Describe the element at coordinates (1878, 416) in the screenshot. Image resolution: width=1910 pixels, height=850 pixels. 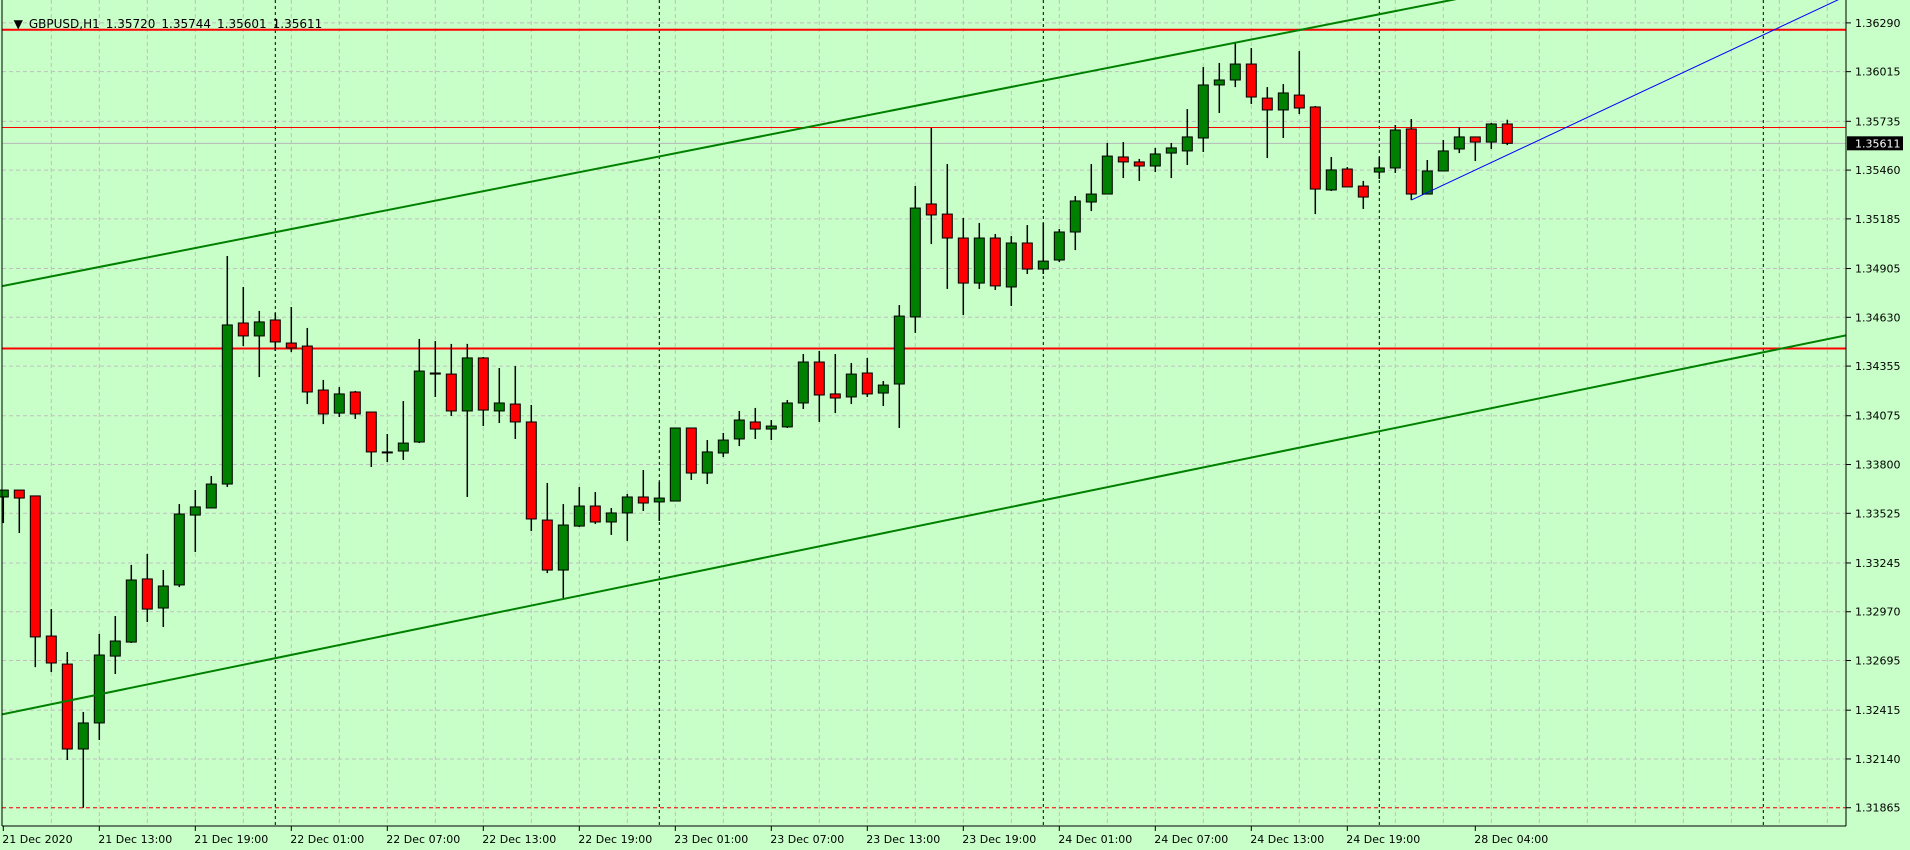
I see `y-tick-label: 1.34075` at that location.